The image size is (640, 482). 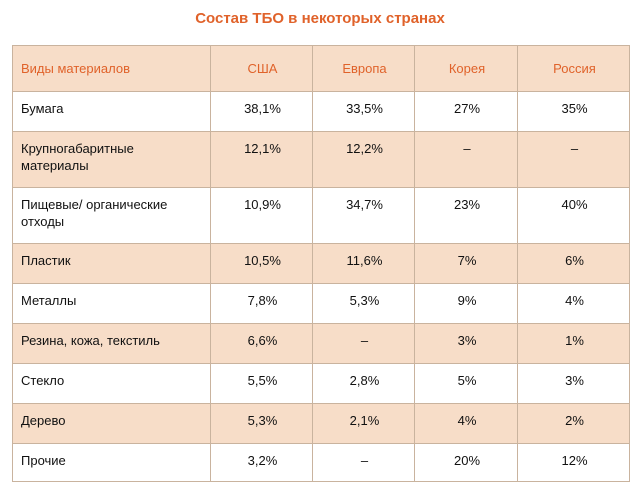 I want to click on value-korea: 20%, so click(x=466, y=462).